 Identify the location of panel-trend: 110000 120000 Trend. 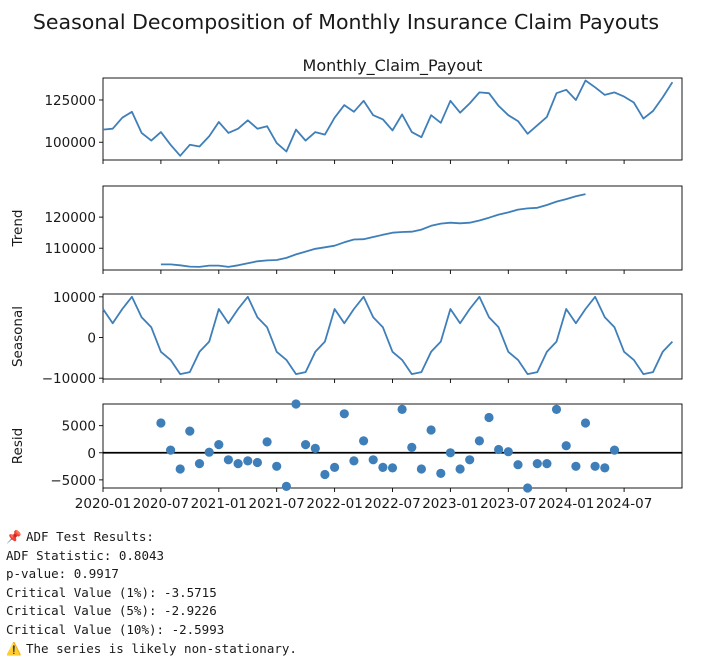
(346, 229).